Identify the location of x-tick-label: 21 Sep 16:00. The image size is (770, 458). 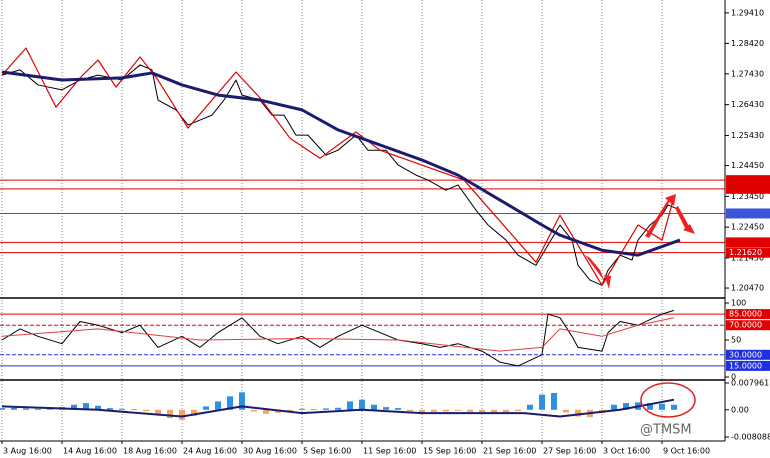
(509, 451).